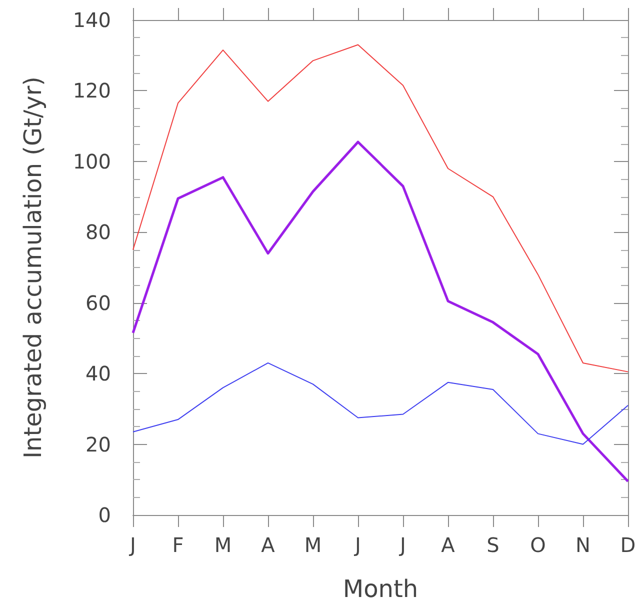  What do you see at coordinates (380, 589) in the screenshot?
I see `x-axis-title: Month` at bounding box center [380, 589].